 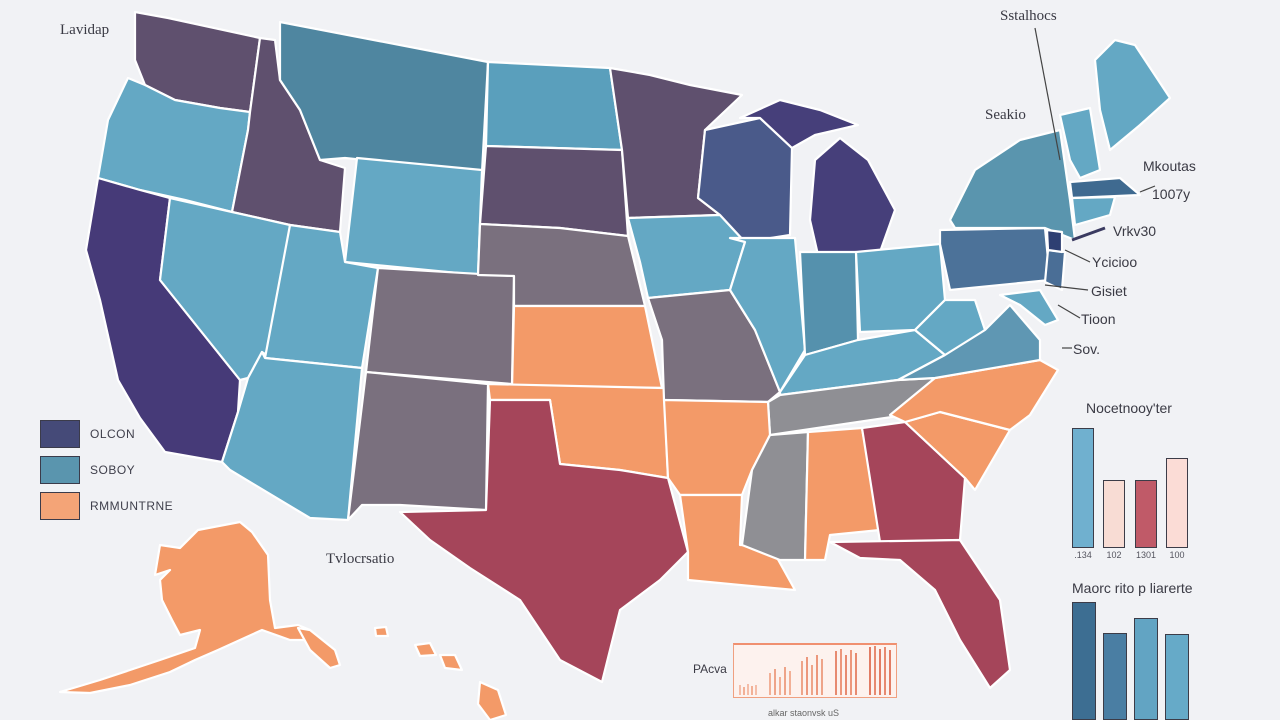 What do you see at coordinates (319, 648) in the screenshot?
I see `state-alaska-panhandle` at bounding box center [319, 648].